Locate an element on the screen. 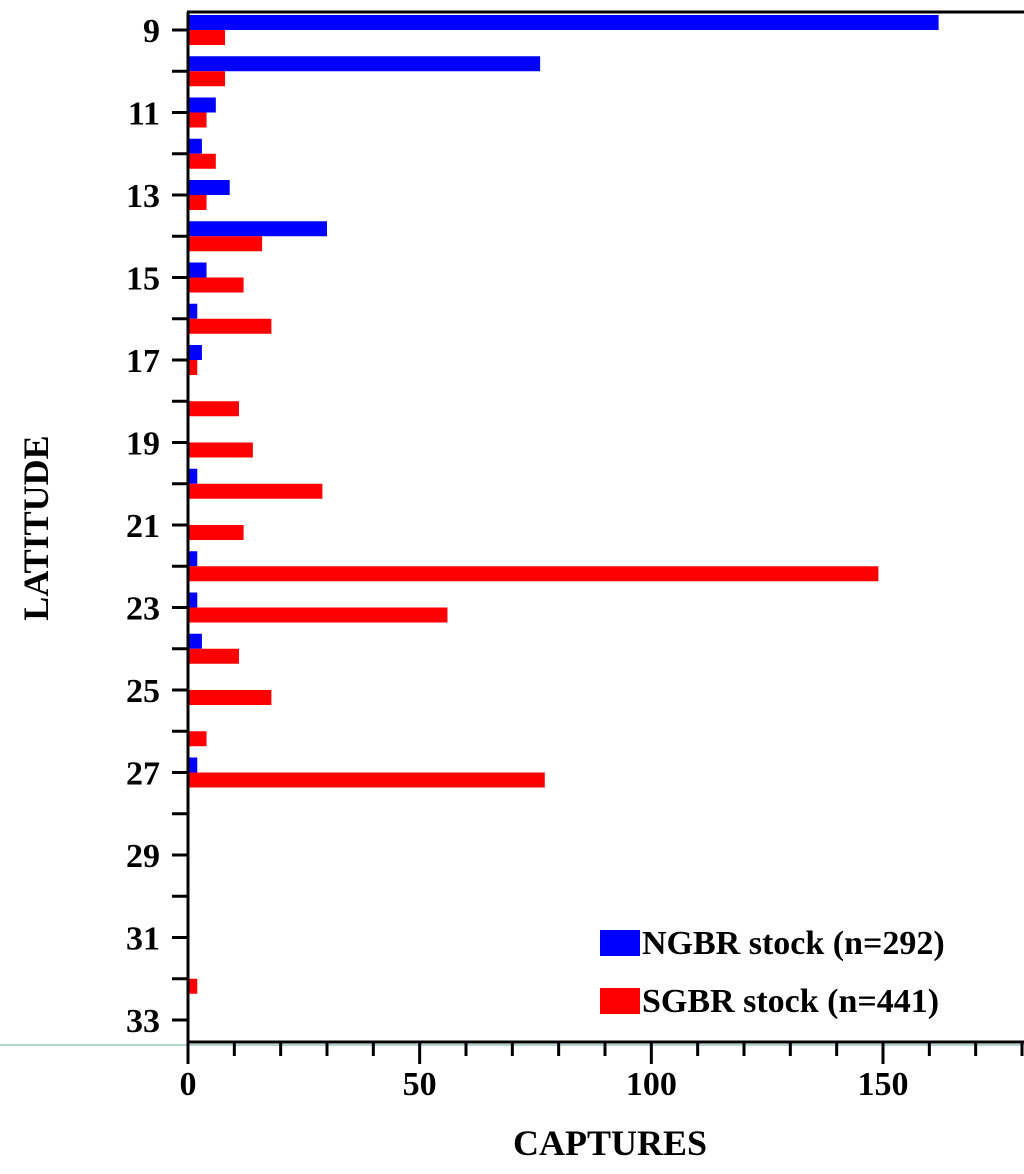 This screenshot has width=1024, height=1174. x-tick-label-50: 50 is located at coordinates (420, 1084).